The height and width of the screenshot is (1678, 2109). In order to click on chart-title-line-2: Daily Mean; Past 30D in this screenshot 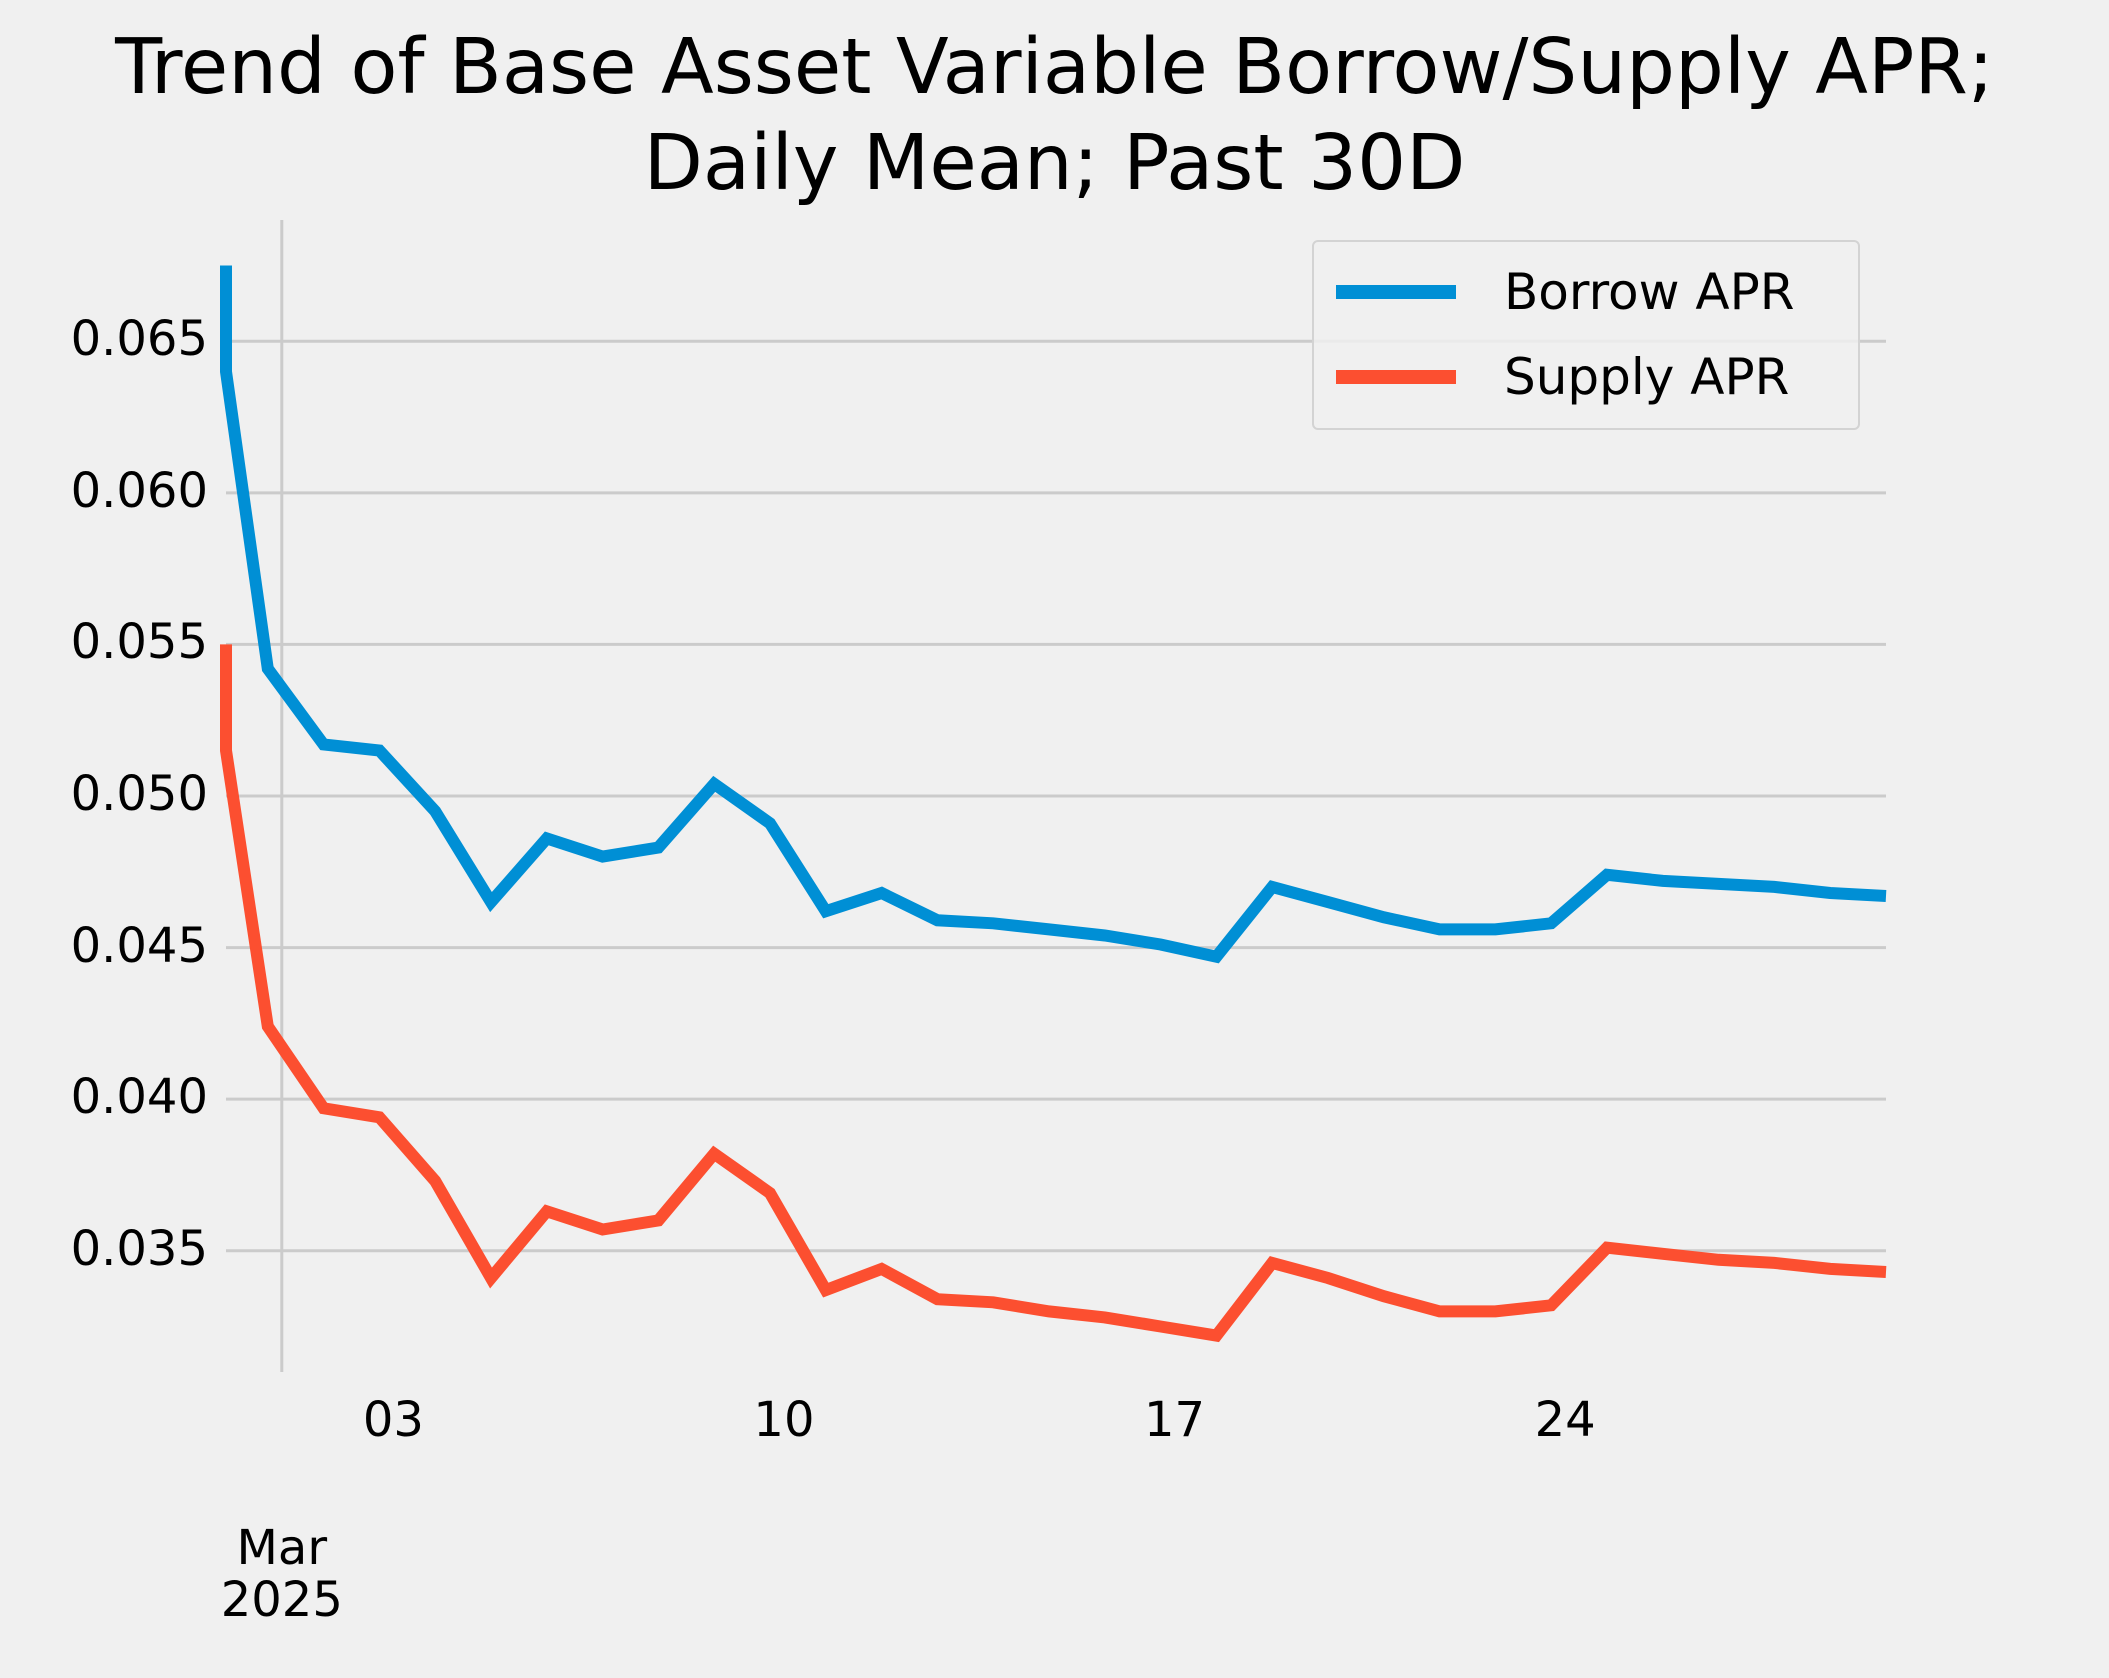, I will do `click(1054, 163)`.